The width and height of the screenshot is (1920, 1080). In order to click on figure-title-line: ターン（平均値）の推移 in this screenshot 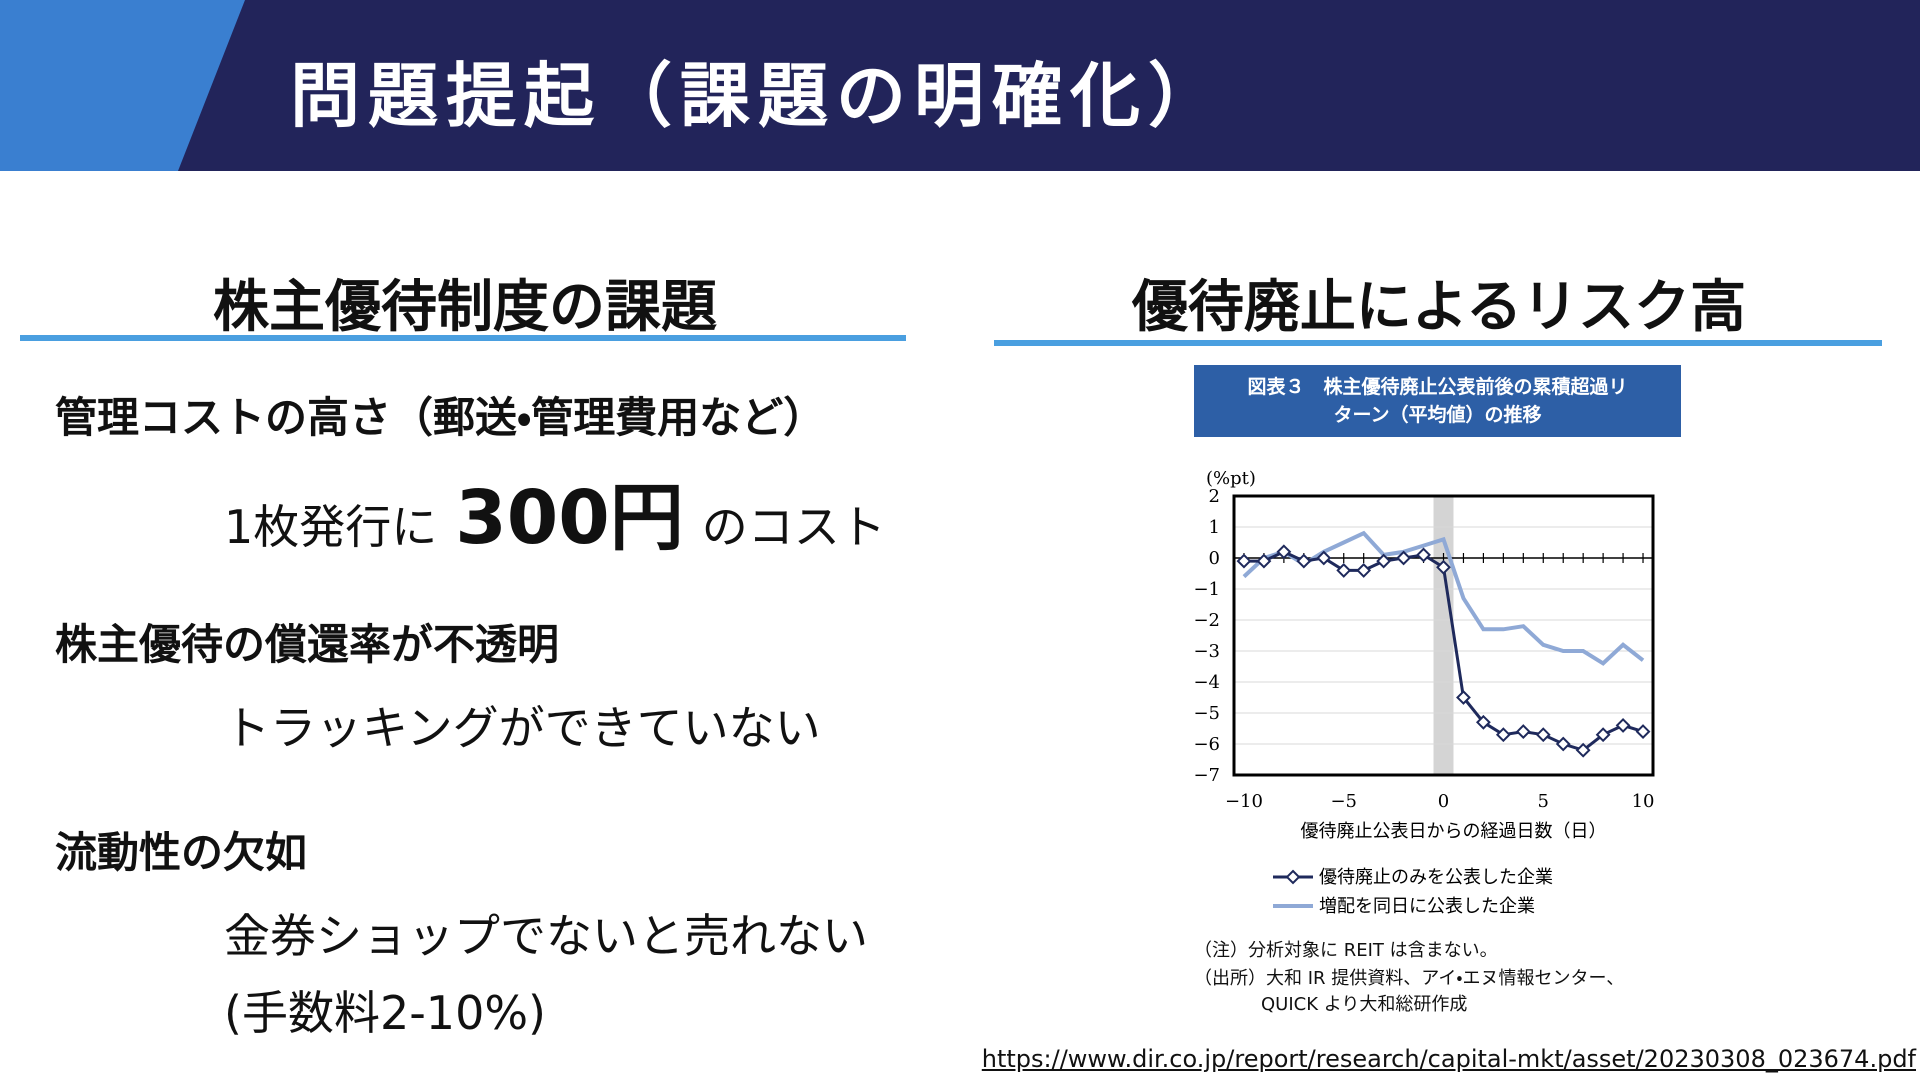, I will do `click(1437, 415)`.